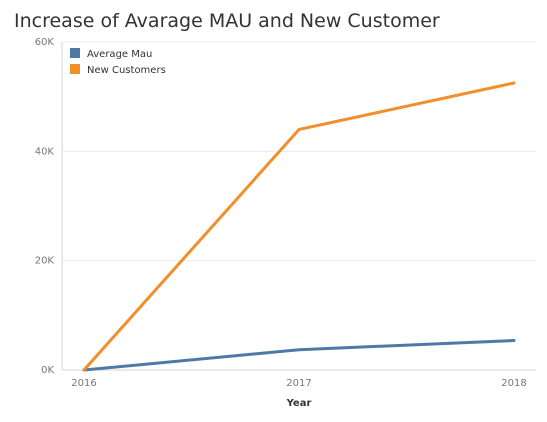 The image size is (547, 422). Describe the element at coordinates (45, 151) in the screenshot. I see `y-tick-label: 40K` at that location.